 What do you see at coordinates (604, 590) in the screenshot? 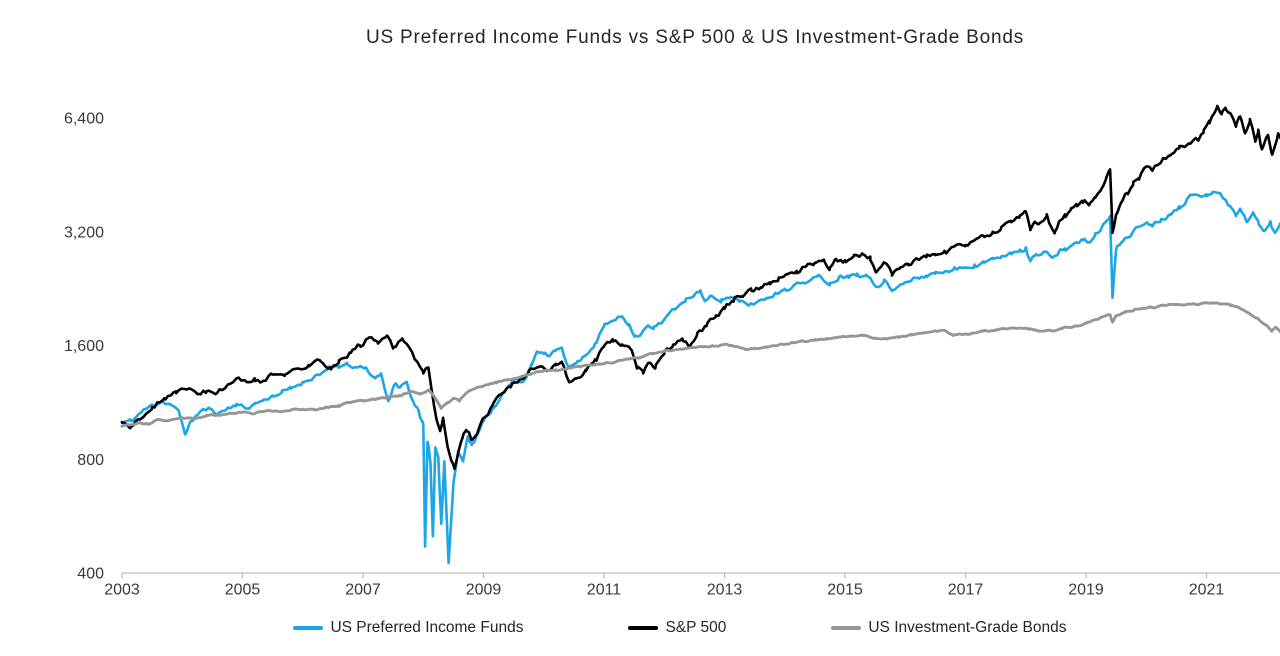
I see `x-tick-label: 2011` at bounding box center [604, 590].